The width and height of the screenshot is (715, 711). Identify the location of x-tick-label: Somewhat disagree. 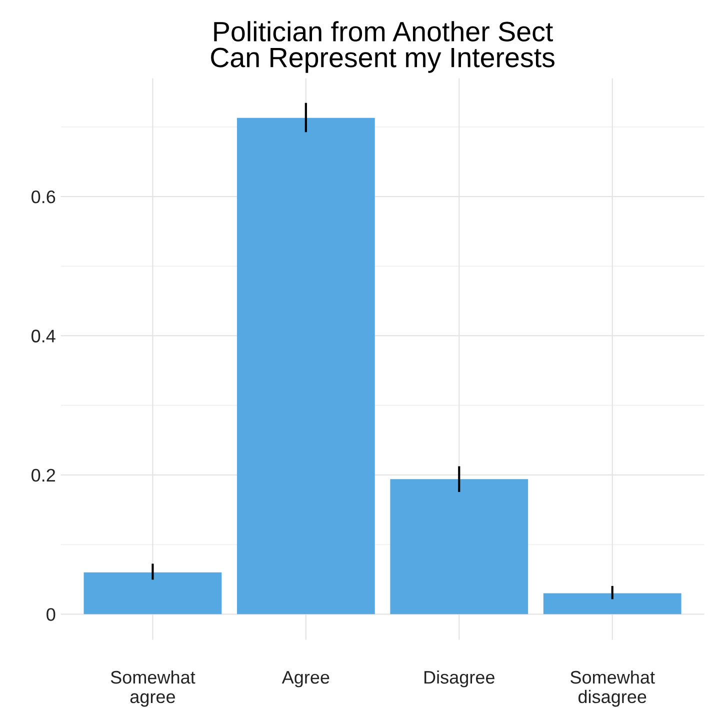
(612, 688).